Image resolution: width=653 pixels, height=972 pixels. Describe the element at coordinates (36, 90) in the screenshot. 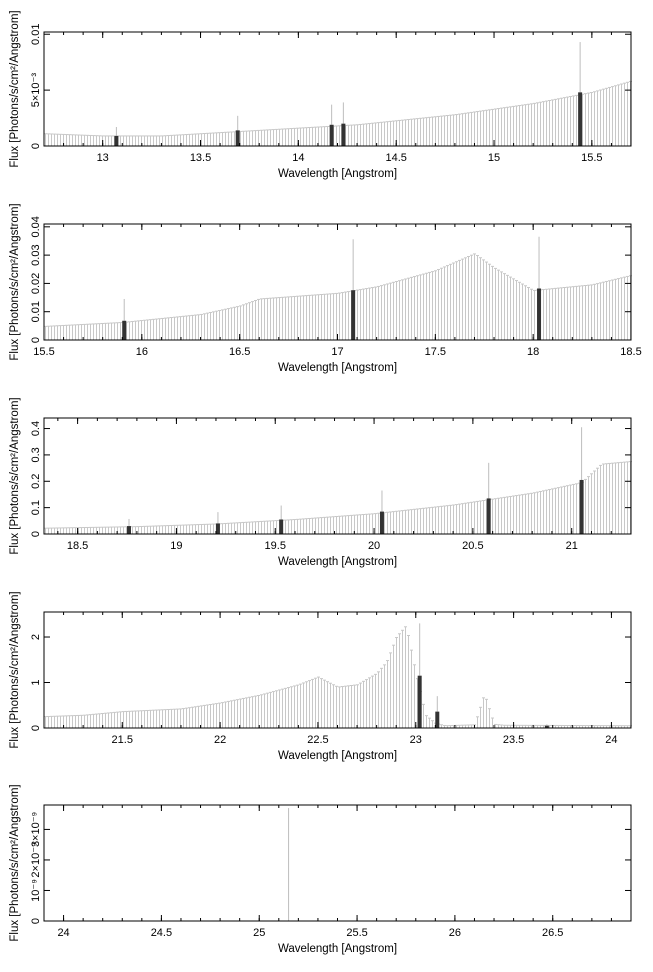

I see `y-tick-label: 5×10⁻³` at that location.